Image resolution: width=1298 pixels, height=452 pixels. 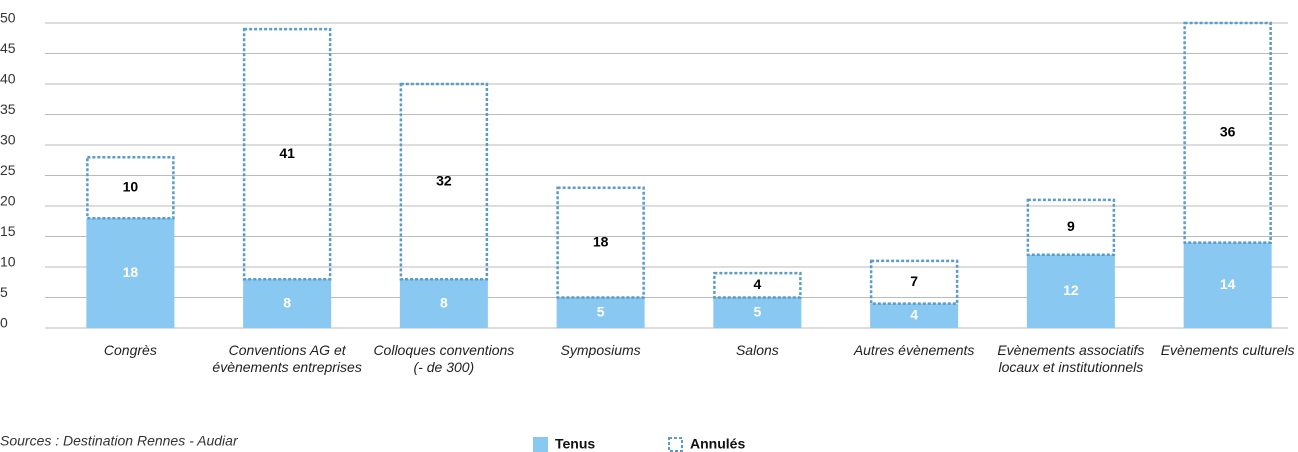 I want to click on data-label: 14, so click(x=1228, y=284).